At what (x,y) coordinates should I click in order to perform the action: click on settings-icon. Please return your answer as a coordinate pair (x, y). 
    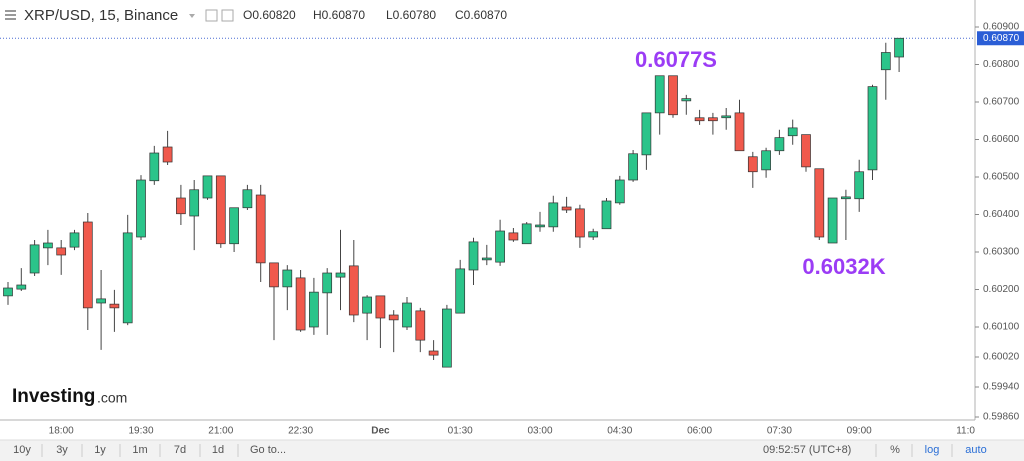
    Looking at the image, I should click on (227, 15).